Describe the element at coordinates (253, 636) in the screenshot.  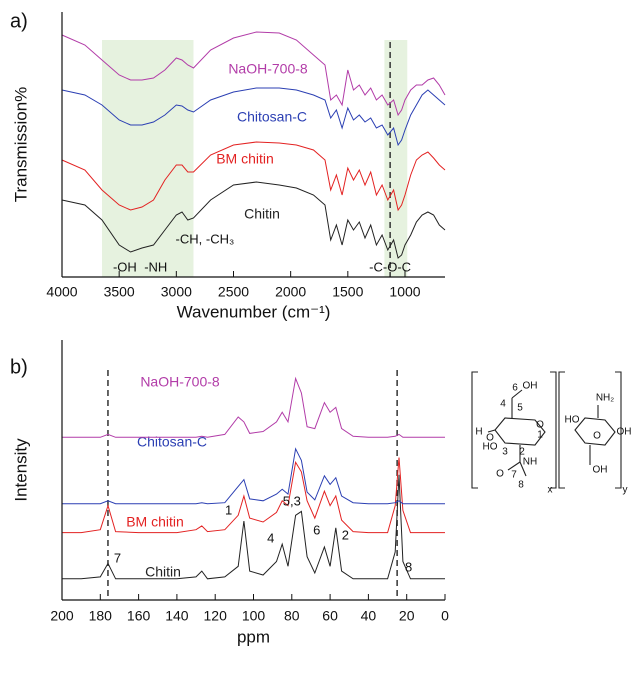
I see `x-axis-title: ppm` at that location.